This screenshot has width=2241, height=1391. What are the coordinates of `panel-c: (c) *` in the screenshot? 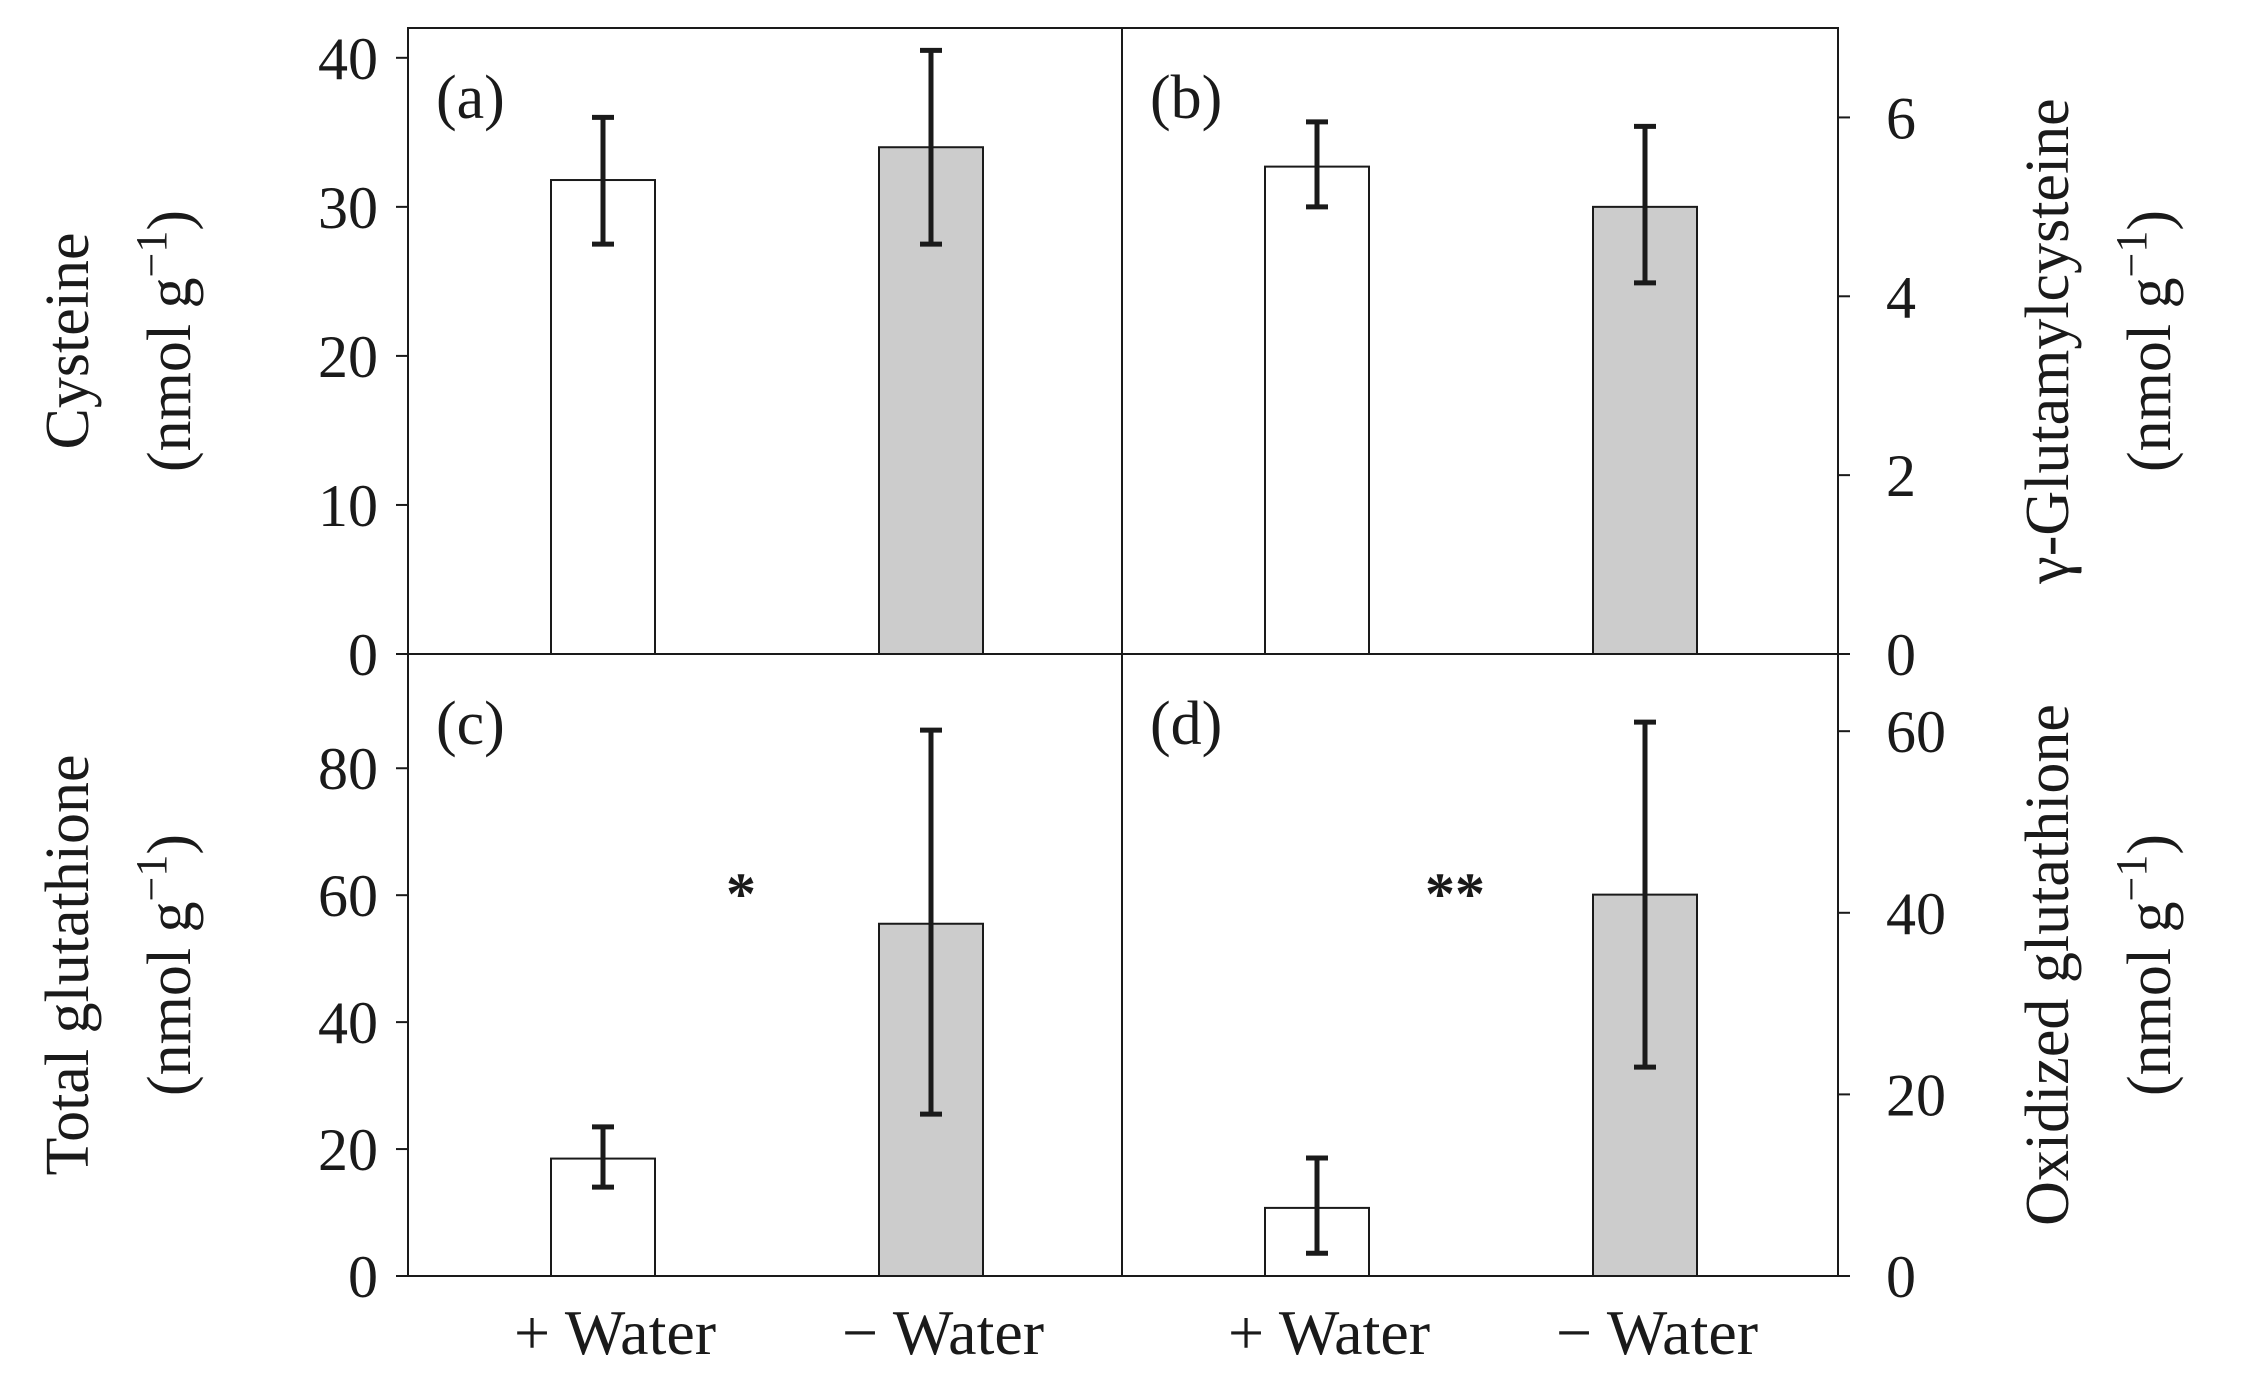 It's located at (710, 984).